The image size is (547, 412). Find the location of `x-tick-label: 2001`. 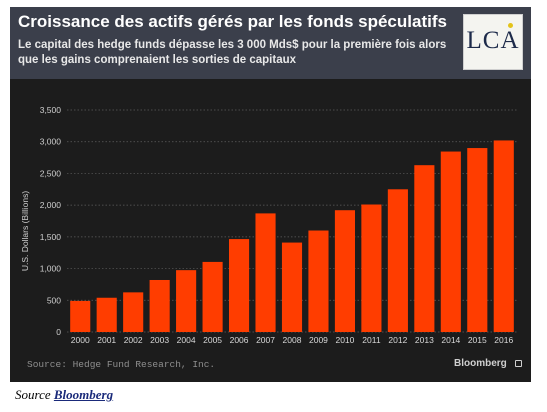

x-tick-label: 2001 is located at coordinates (106, 340).